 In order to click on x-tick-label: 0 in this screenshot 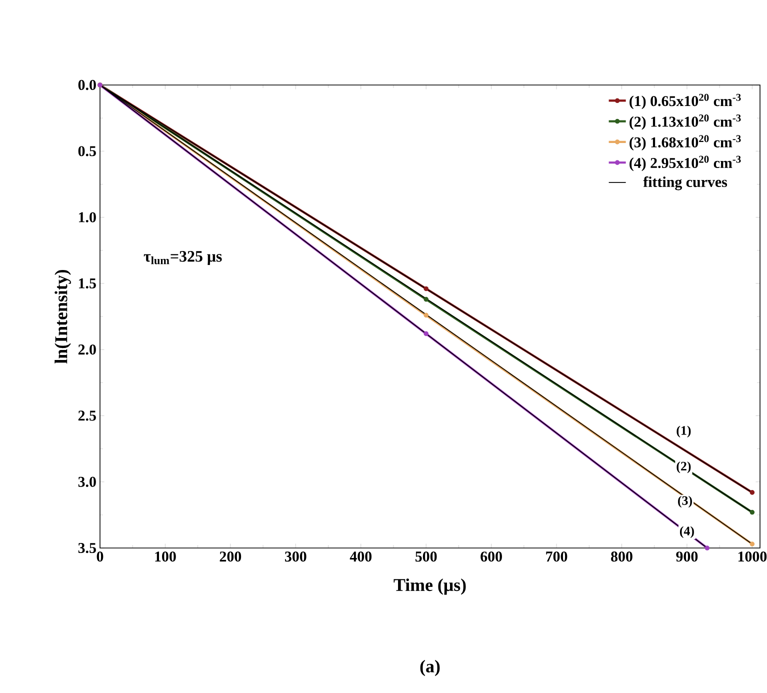, I will do `click(100, 557)`.